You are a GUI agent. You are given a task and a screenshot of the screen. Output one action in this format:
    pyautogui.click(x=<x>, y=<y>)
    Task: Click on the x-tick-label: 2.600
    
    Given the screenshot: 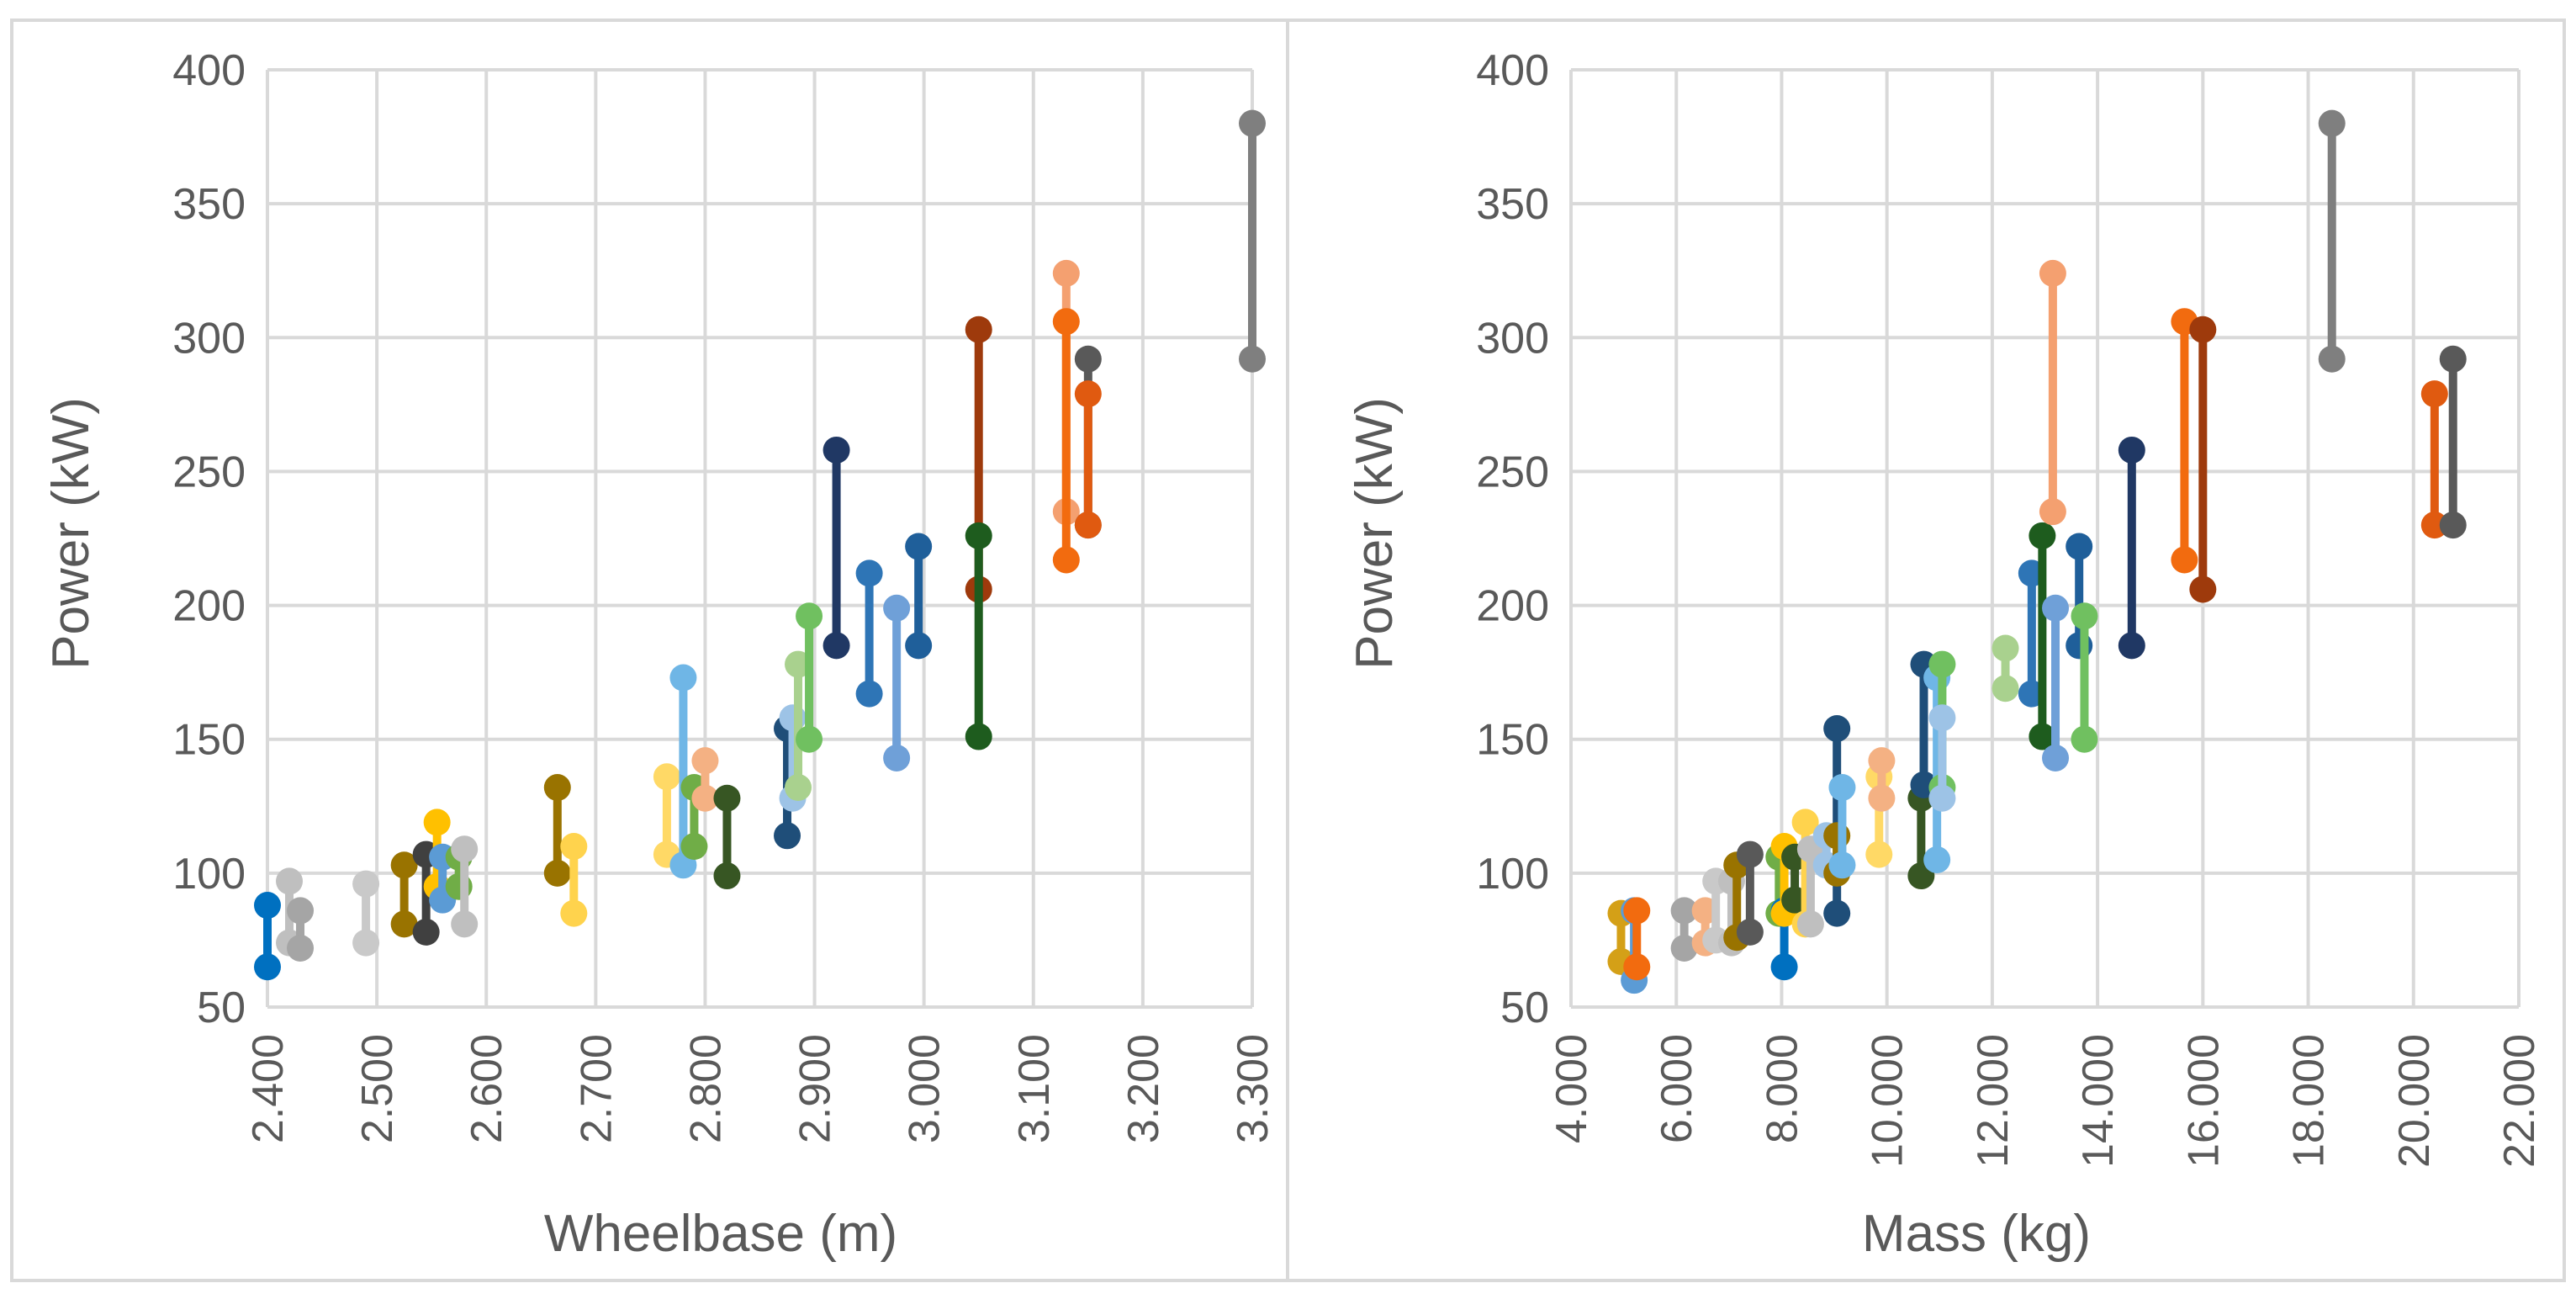 What is the action you would take?
    pyautogui.click(x=487, y=1088)
    